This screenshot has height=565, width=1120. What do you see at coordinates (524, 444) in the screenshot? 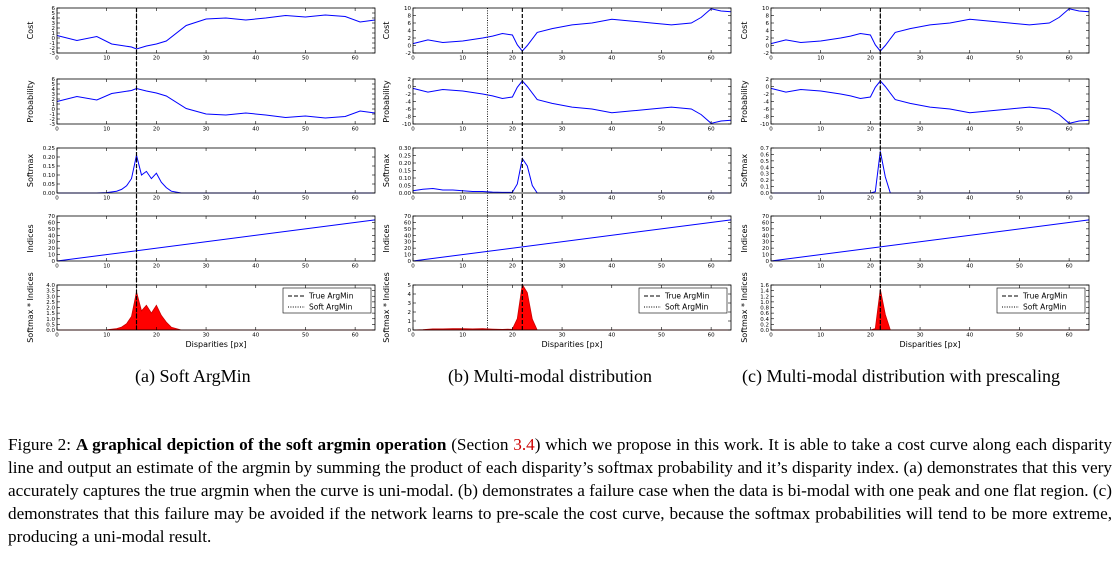
I see `section-ref-link: 3.4` at bounding box center [524, 444].